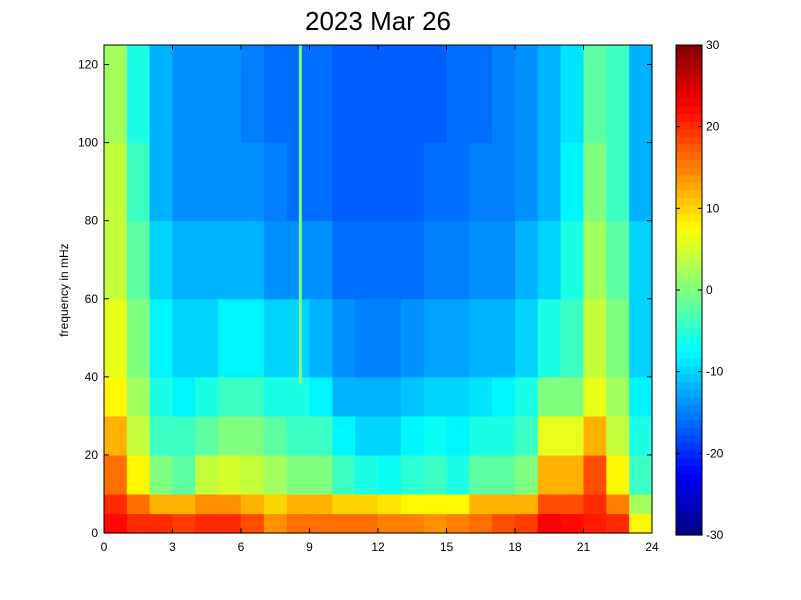  Describe the element at coordinates (92, 299) in the screenshot. I see `y-tick-label: 60` at that location.